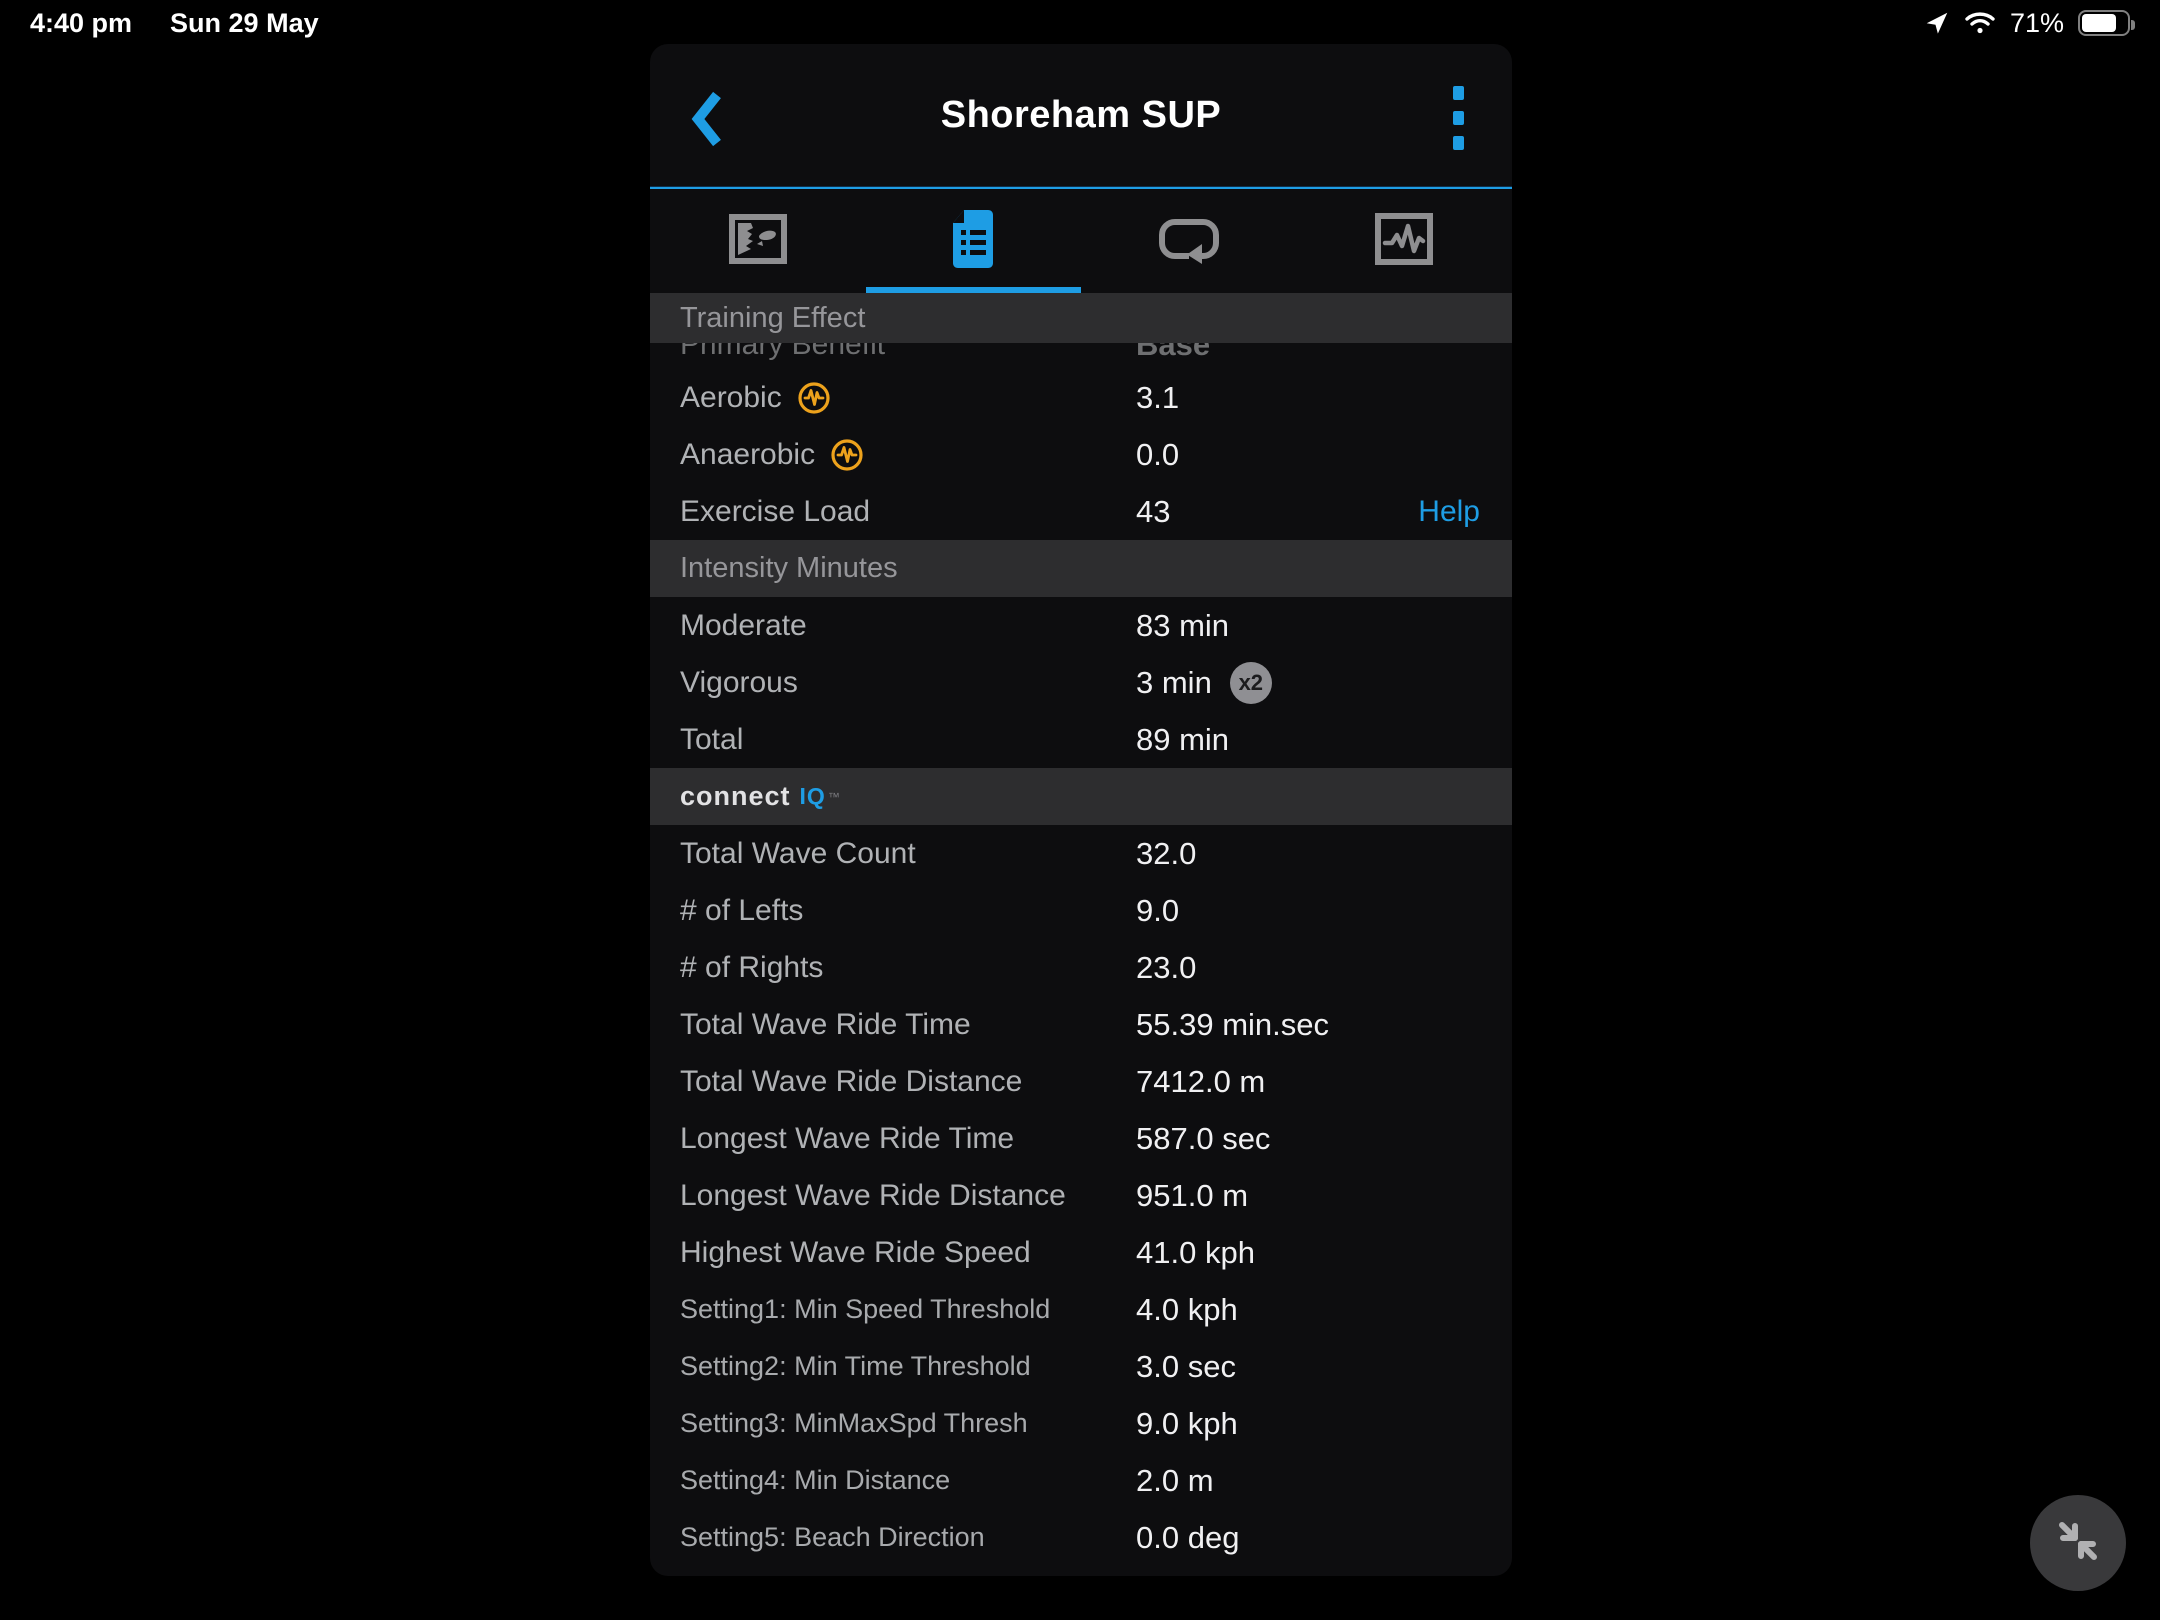  What do you see at coordinates (752, 967) in the screenshot?
I see `row-label: # of Rights` at bounding box center [752, 967].